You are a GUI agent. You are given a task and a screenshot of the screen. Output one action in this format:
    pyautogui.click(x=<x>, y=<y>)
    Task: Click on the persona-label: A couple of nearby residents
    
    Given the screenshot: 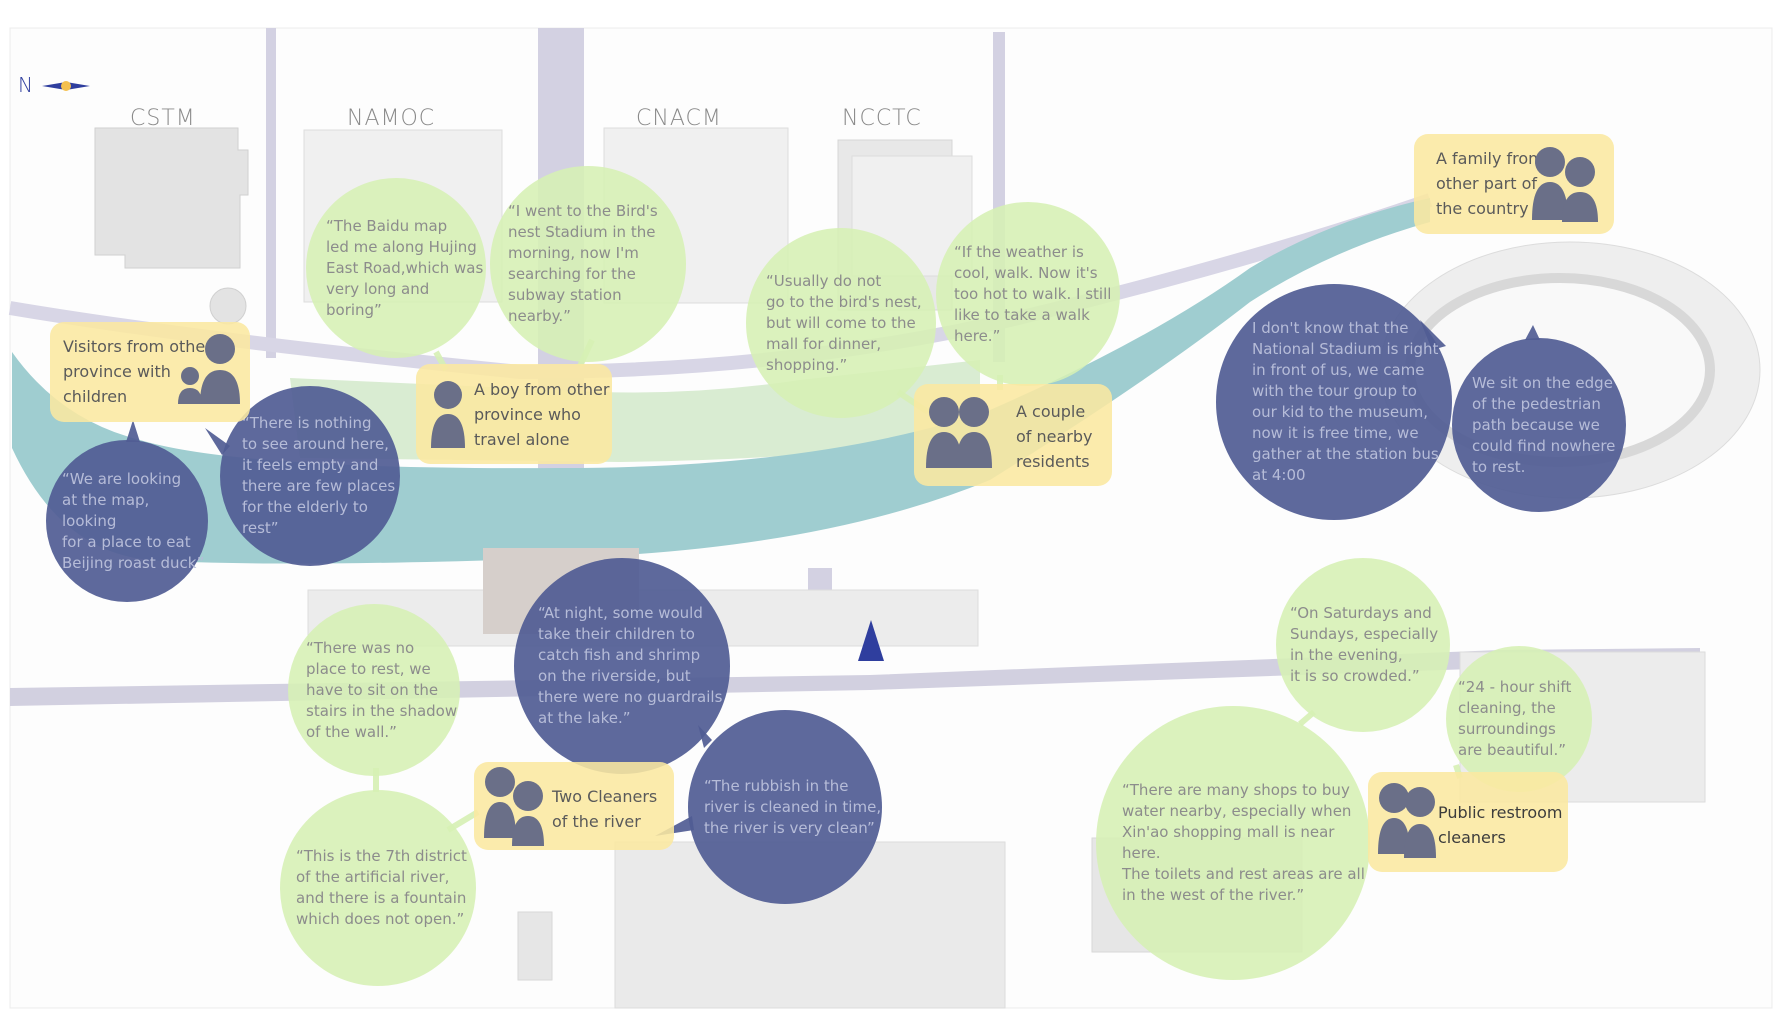 What is the action you would take?
    pyautogui.click(x=1054, y=436)
    